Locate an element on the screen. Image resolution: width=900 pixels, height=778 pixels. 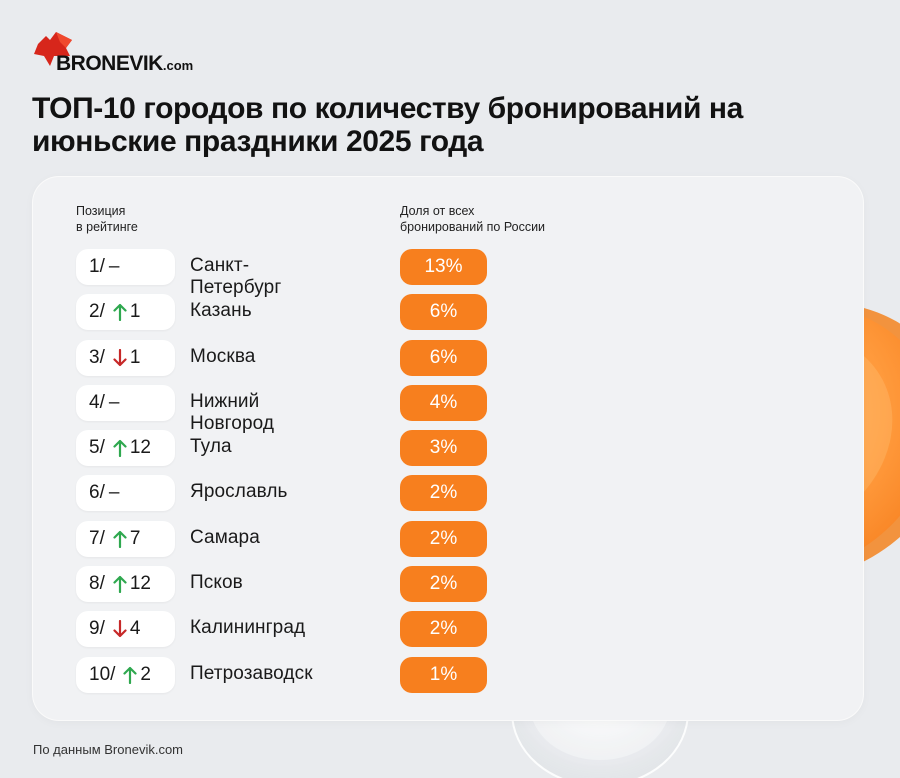
position-change: 2 is located at coordinates (145, 674).